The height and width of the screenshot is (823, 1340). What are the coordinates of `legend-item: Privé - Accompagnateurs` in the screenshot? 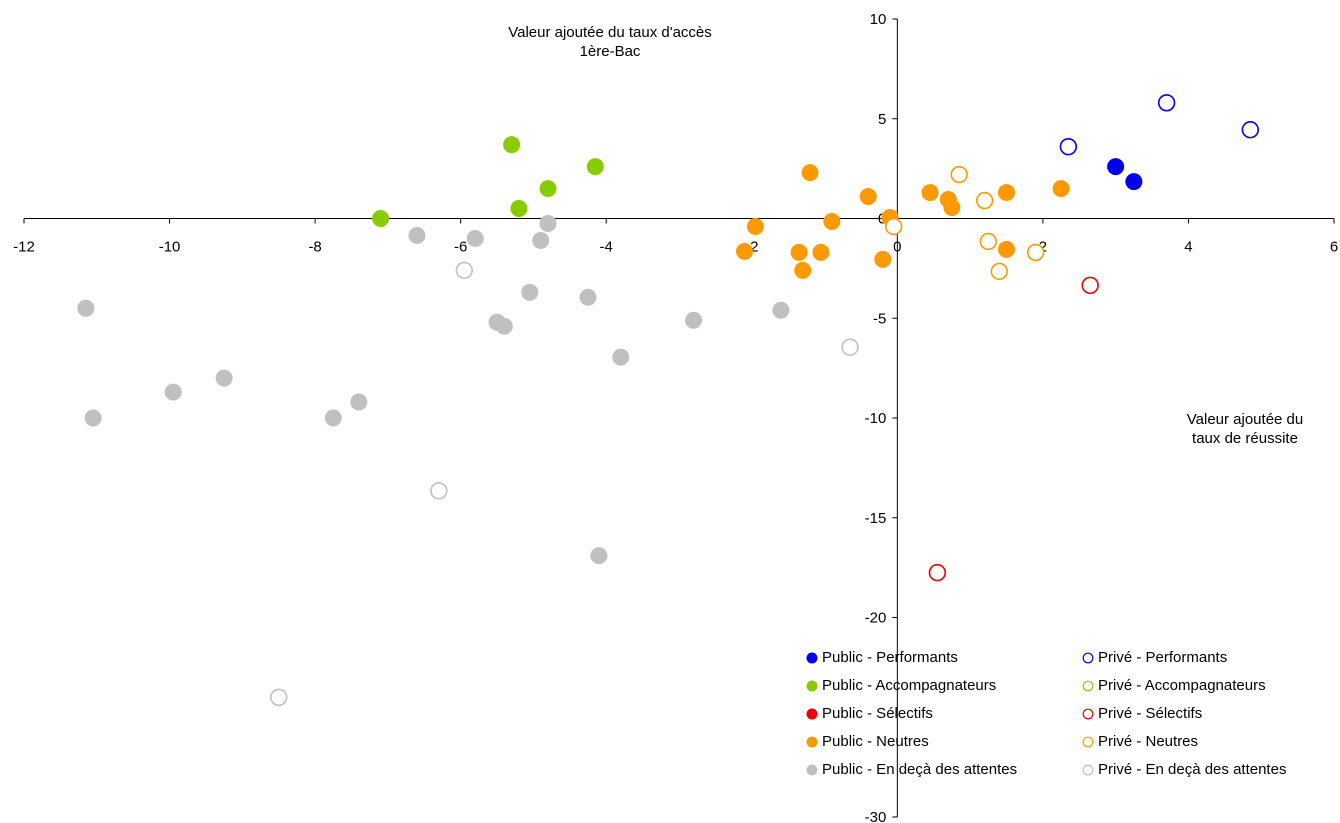 It's located at (1174, 685).